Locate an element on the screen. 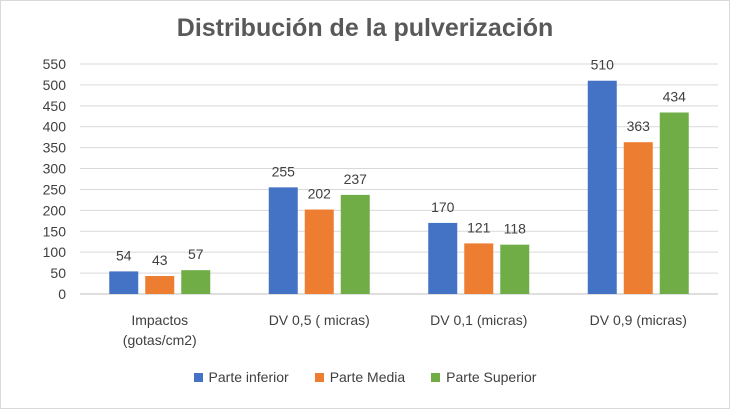 The image size is (730, 409). legend-label: Parte Media is located at coordinates (367, 377).